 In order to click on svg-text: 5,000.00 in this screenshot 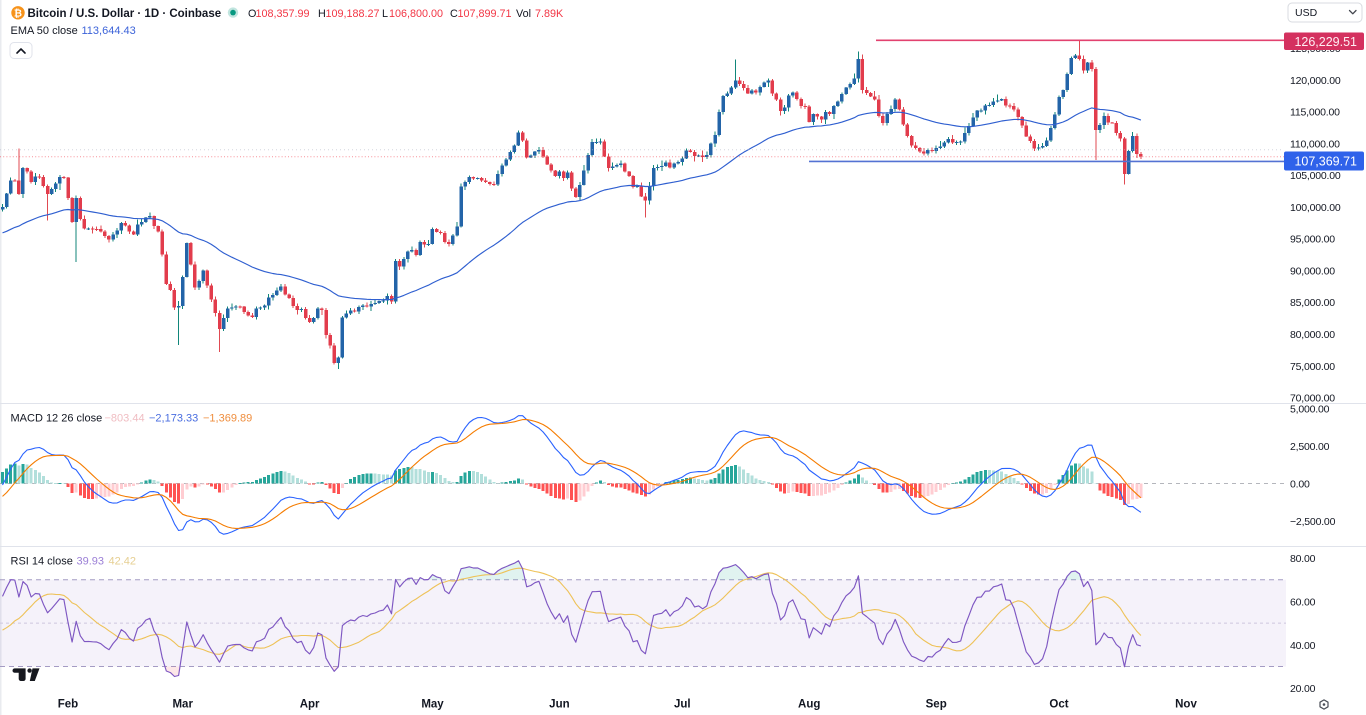, I will do `click(1310, 410)`.